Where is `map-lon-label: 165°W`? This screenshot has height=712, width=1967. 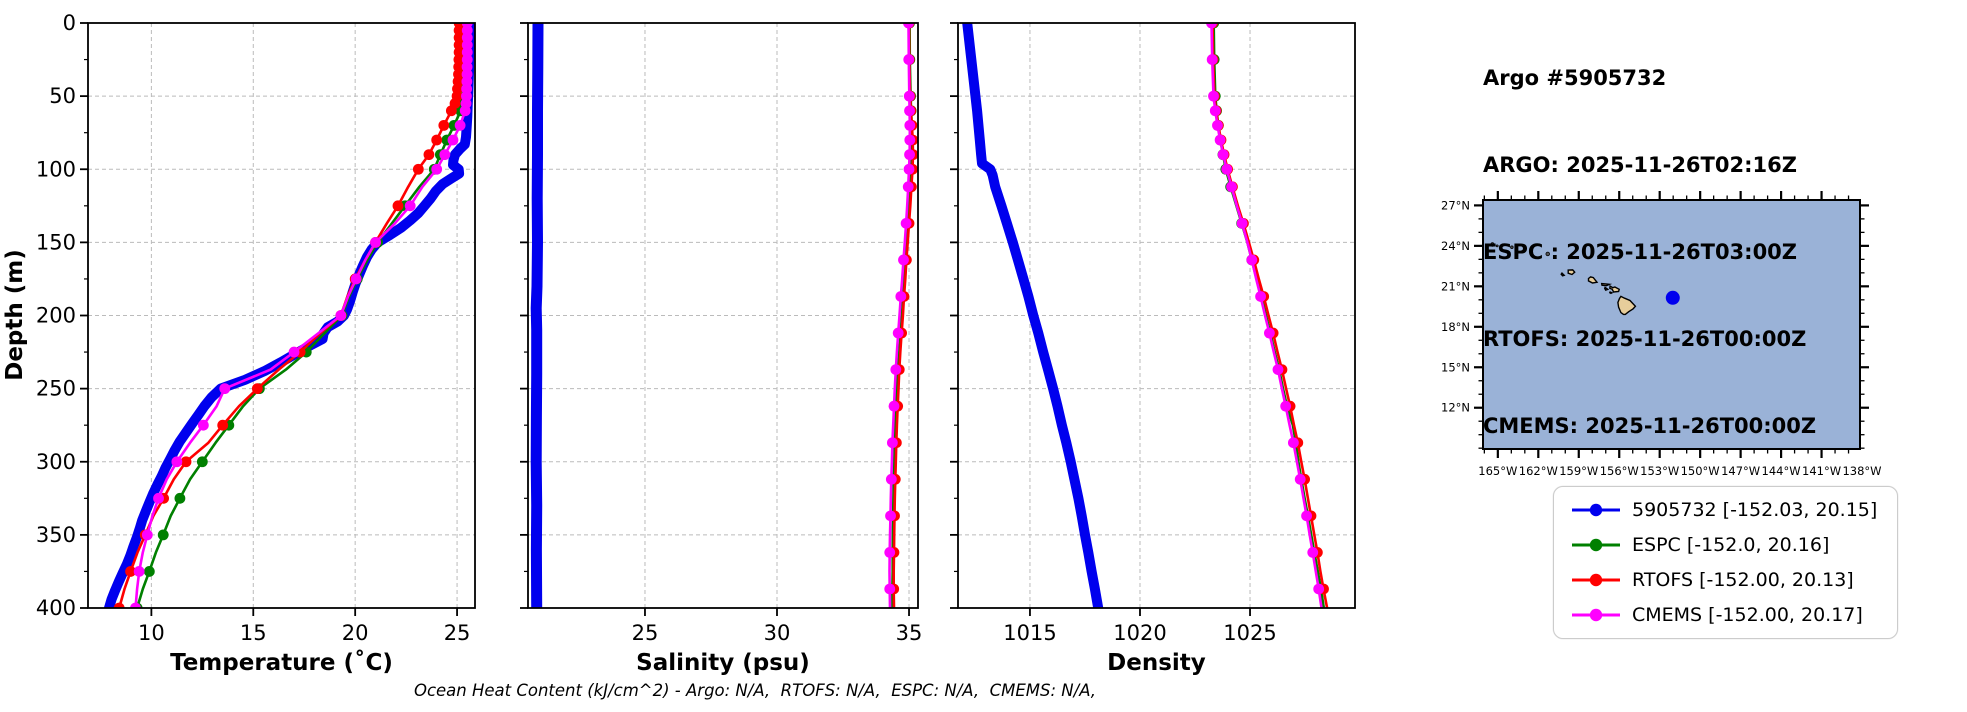
map-lon-label: 165°W is located at coordinates (1497, 471).